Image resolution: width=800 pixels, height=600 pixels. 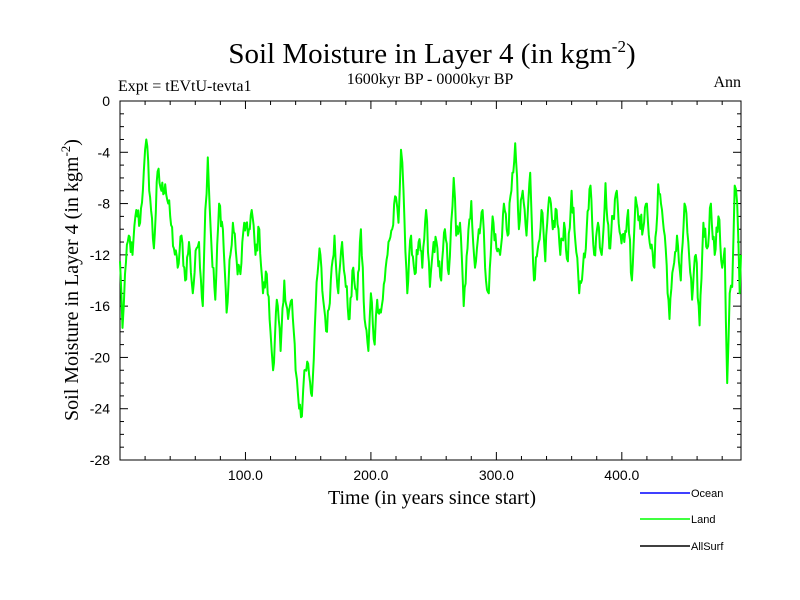 What do you see at coordinates (432, 498) in the screenshot?
I see `x-axis-label: Time (in years since start)` at bounding box center [432, 498].